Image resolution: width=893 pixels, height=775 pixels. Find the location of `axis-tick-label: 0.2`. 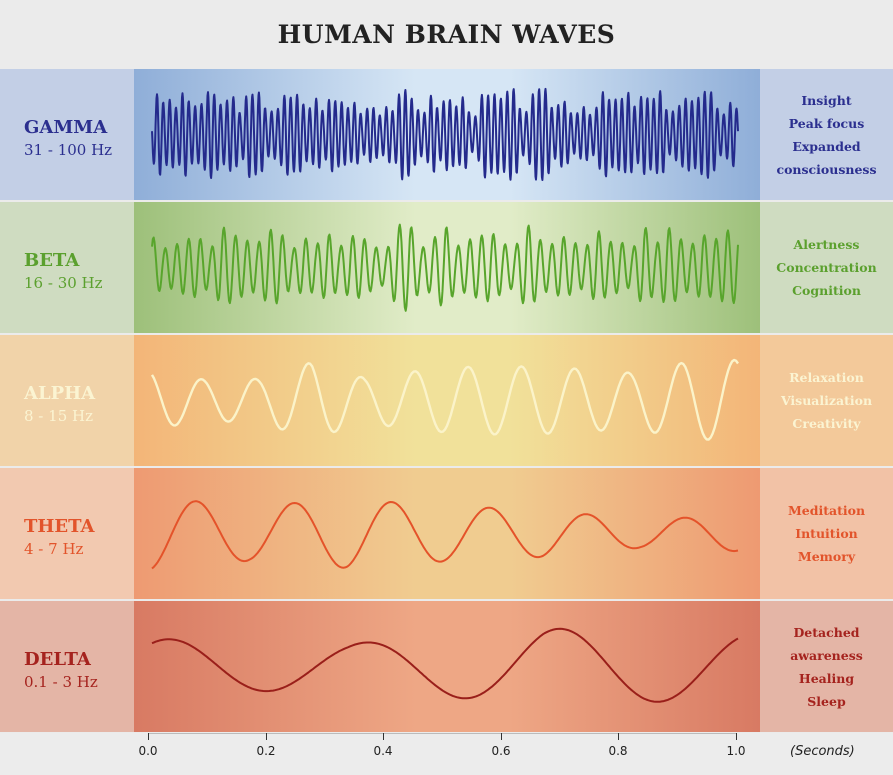

axis-tick-label: 0.2 is located at coordinates (266, 751).